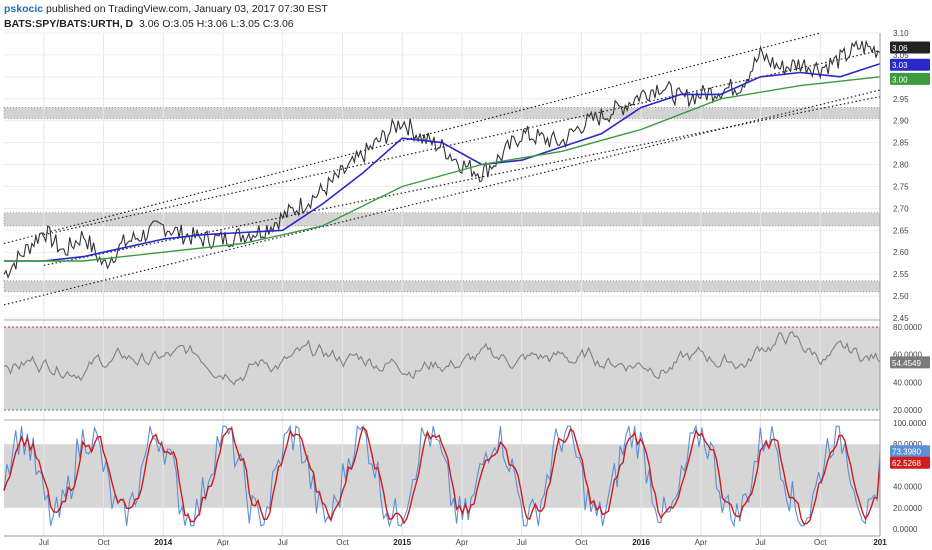 The width and height of the screenshot is (932, 550). What do you see at coordinates (581, 542) in the screenshot?
I see `xtick-10: Oct` at bounding box center [581, 542].